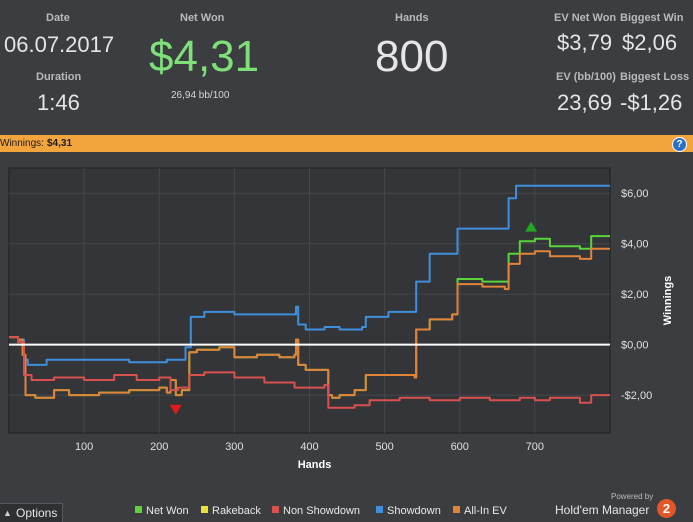  What do you see at coordinates (84, 447) in the screenshot?
I see `x-tick-label: 100` at bounding box center [84, 447].